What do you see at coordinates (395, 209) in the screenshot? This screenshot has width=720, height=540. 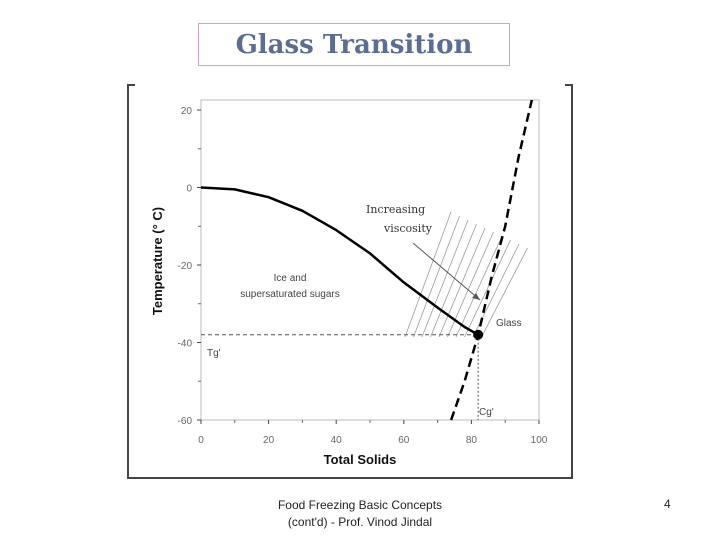 I see `viscosity-label-line1: Increasing` at bounding box center [395, 209].